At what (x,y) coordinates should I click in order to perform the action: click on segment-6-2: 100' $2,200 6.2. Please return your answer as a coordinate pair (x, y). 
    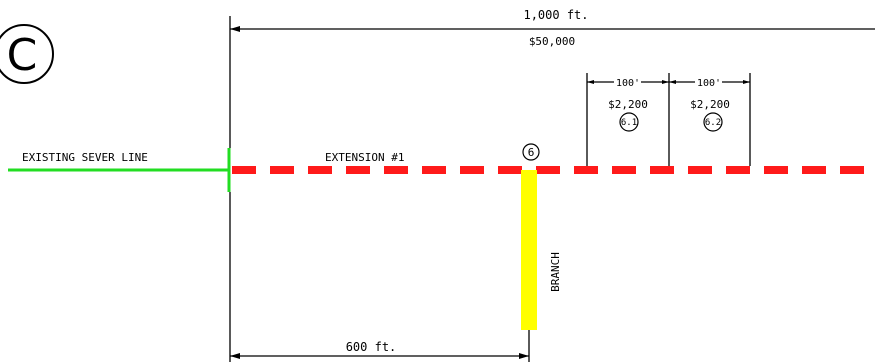
    Looking at the image, I should click on (709, 105).